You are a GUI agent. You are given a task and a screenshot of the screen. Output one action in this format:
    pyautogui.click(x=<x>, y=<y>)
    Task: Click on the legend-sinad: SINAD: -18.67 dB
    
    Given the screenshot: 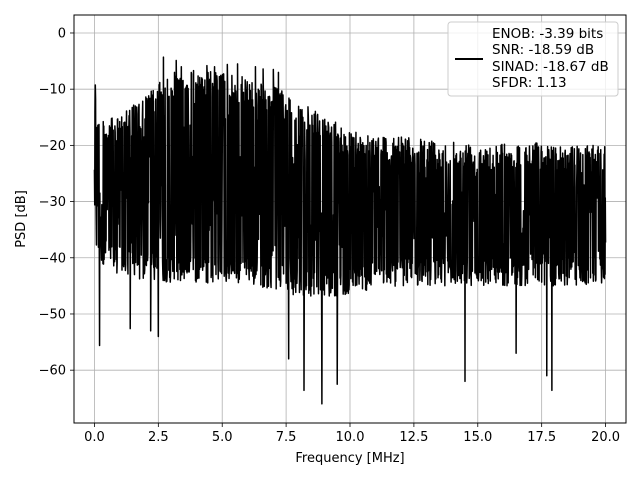 What is the action you would take?
    pyautogui.click(x=550, y=67)
    